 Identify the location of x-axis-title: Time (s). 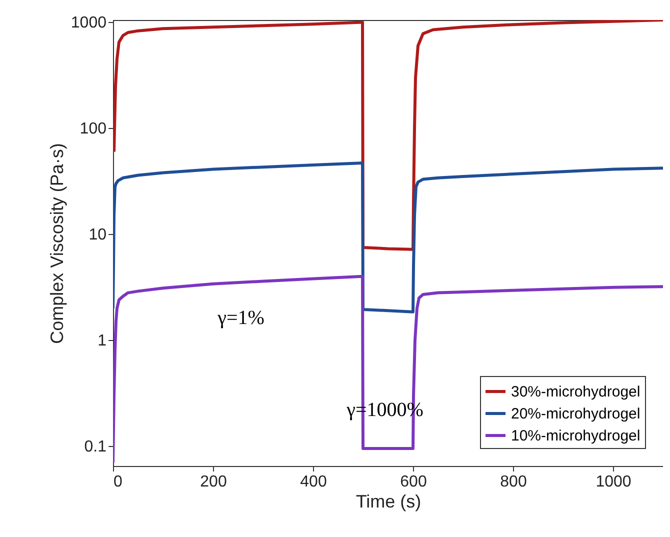
(389, 502).